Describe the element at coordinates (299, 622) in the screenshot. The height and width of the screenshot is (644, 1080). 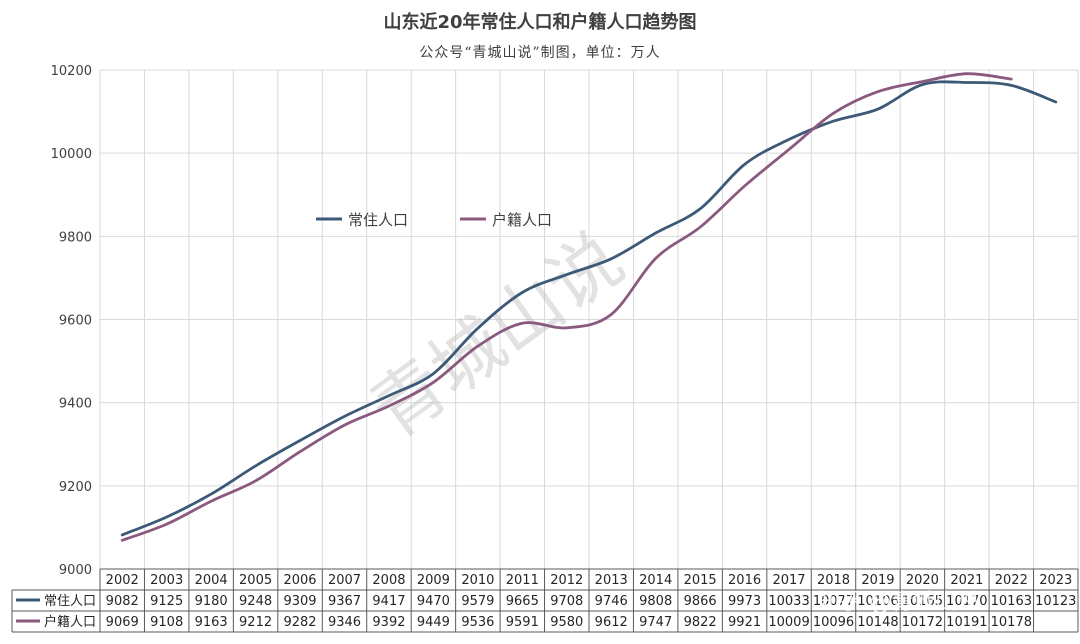
I see `data-label: 9282` at that location.